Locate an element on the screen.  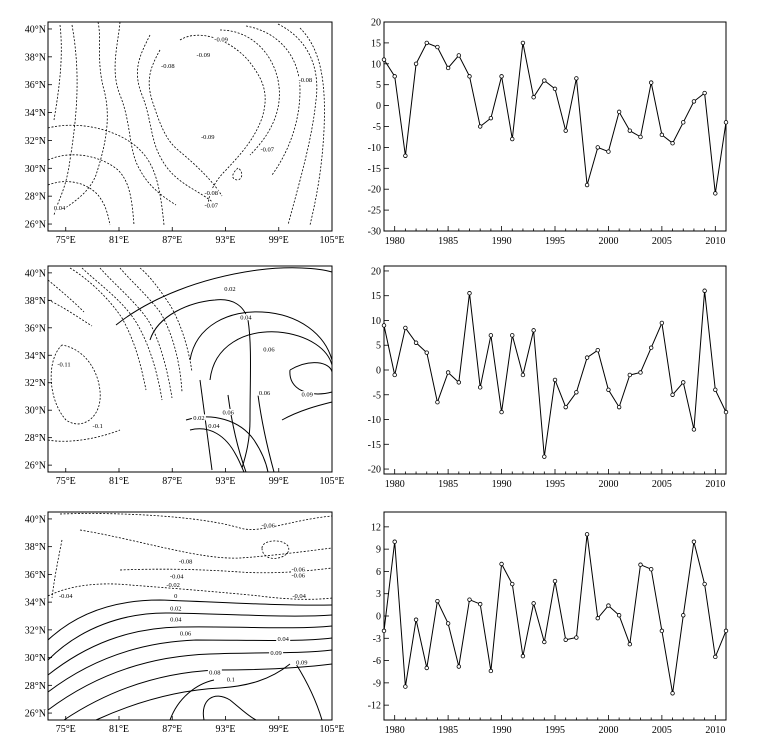
x-tick-label: 87°E is located at coordinates (172, 481).